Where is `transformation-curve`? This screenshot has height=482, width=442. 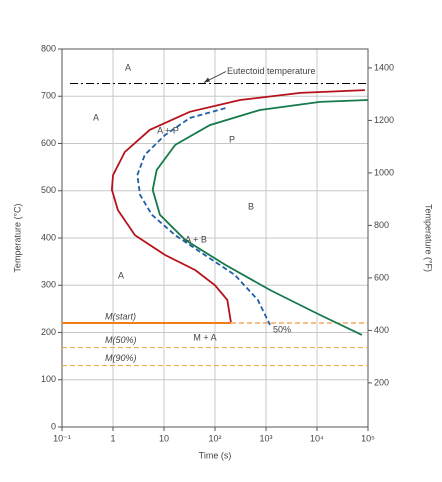 transformation-curve is located at coordinates (203, 216).